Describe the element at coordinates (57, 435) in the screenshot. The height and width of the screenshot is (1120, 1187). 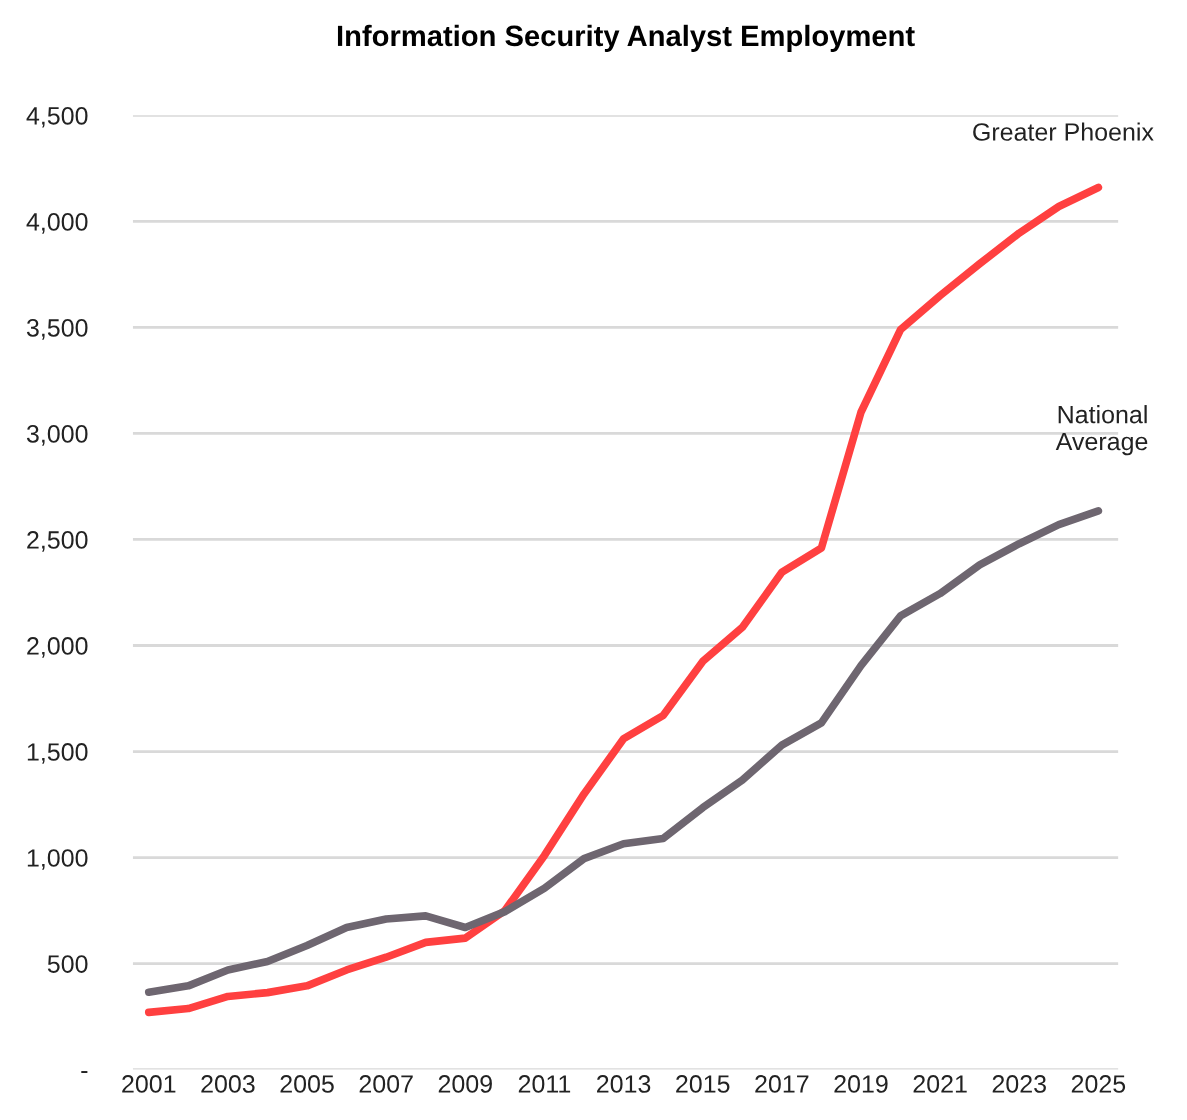
I see `y-tick-label: 3,000` at that location.